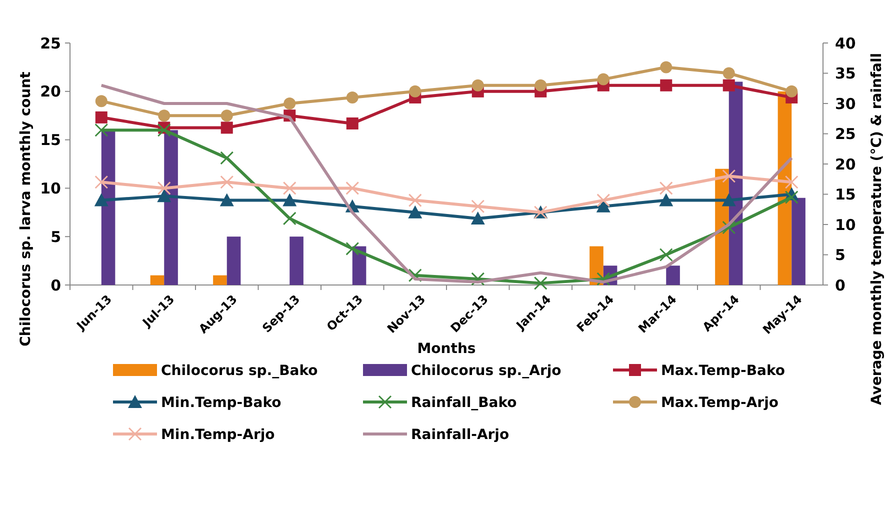 Image resolution: width=894 pixels, height=517 pixels. What do you see at coordinates (464, 402) in the screenshot?
I see `legend-label: Rainfall_Bako` at bounding box center [464, 402].